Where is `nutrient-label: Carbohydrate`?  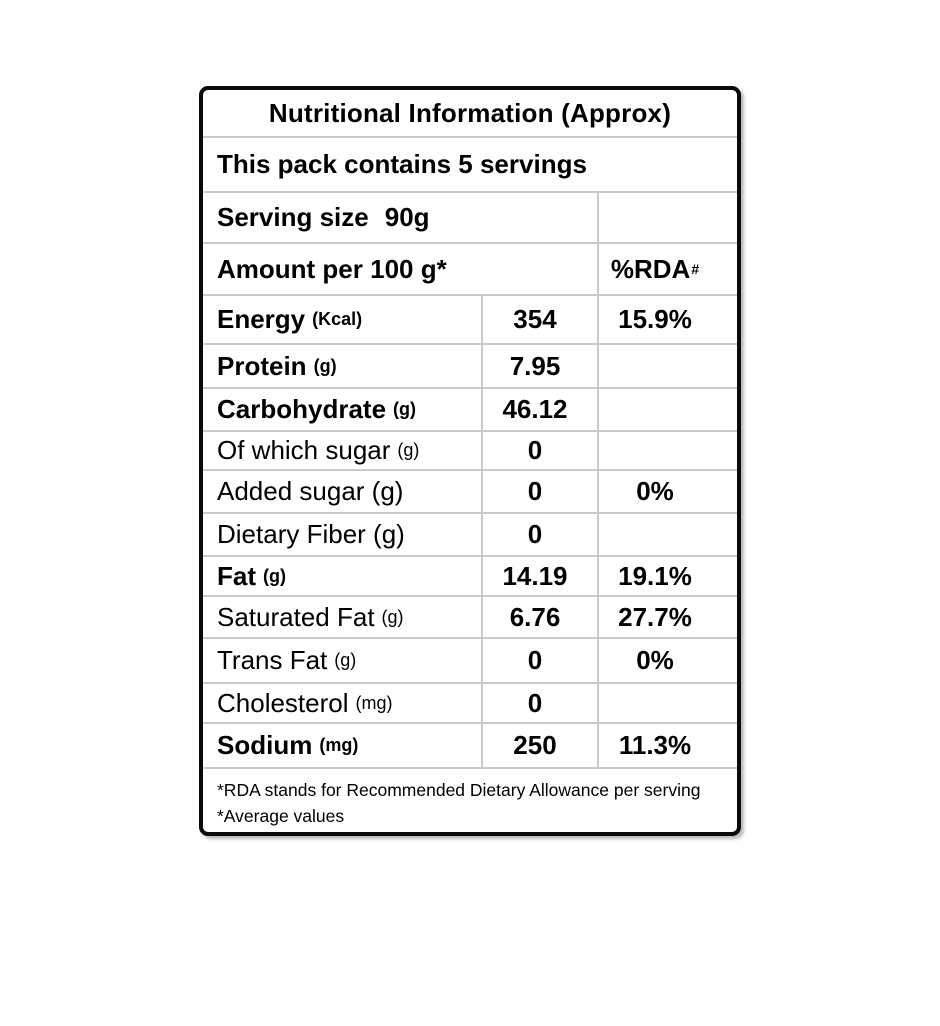 nutrient-label: Carbohydrate is located at coordinates (302, 409).